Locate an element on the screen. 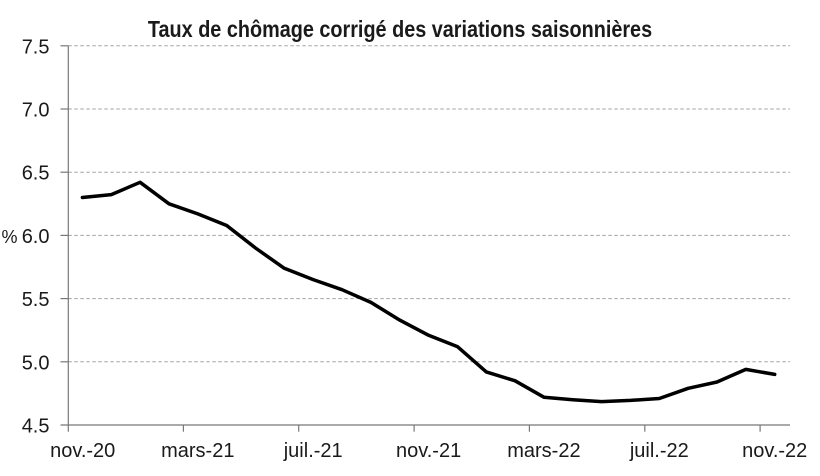  svg-text: 5.0 is located at coordinates (36, 363).